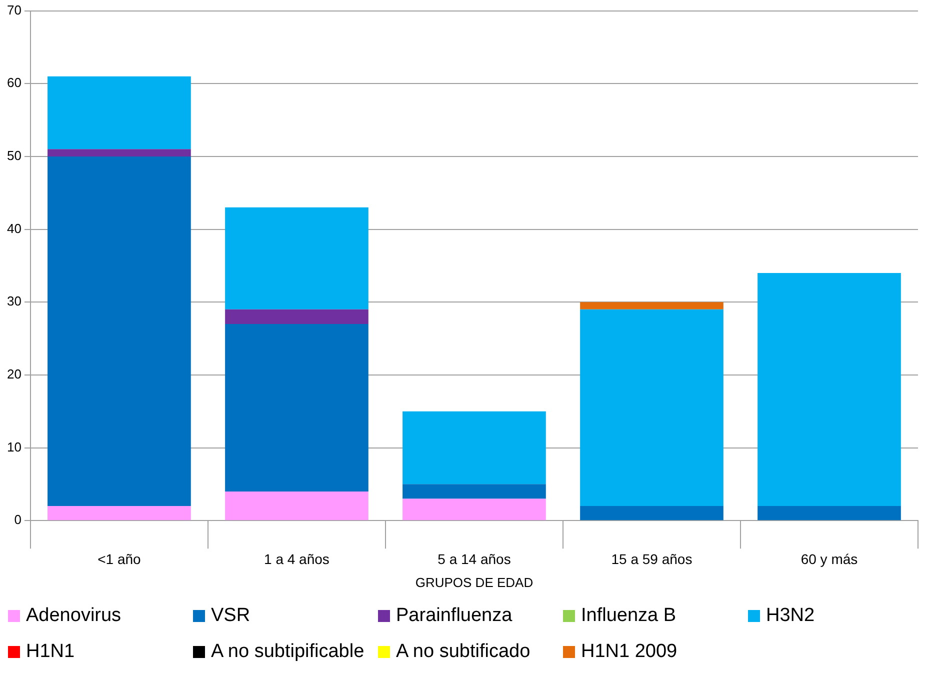  I want to click on y-tick-label: 10, so click(14, 446).